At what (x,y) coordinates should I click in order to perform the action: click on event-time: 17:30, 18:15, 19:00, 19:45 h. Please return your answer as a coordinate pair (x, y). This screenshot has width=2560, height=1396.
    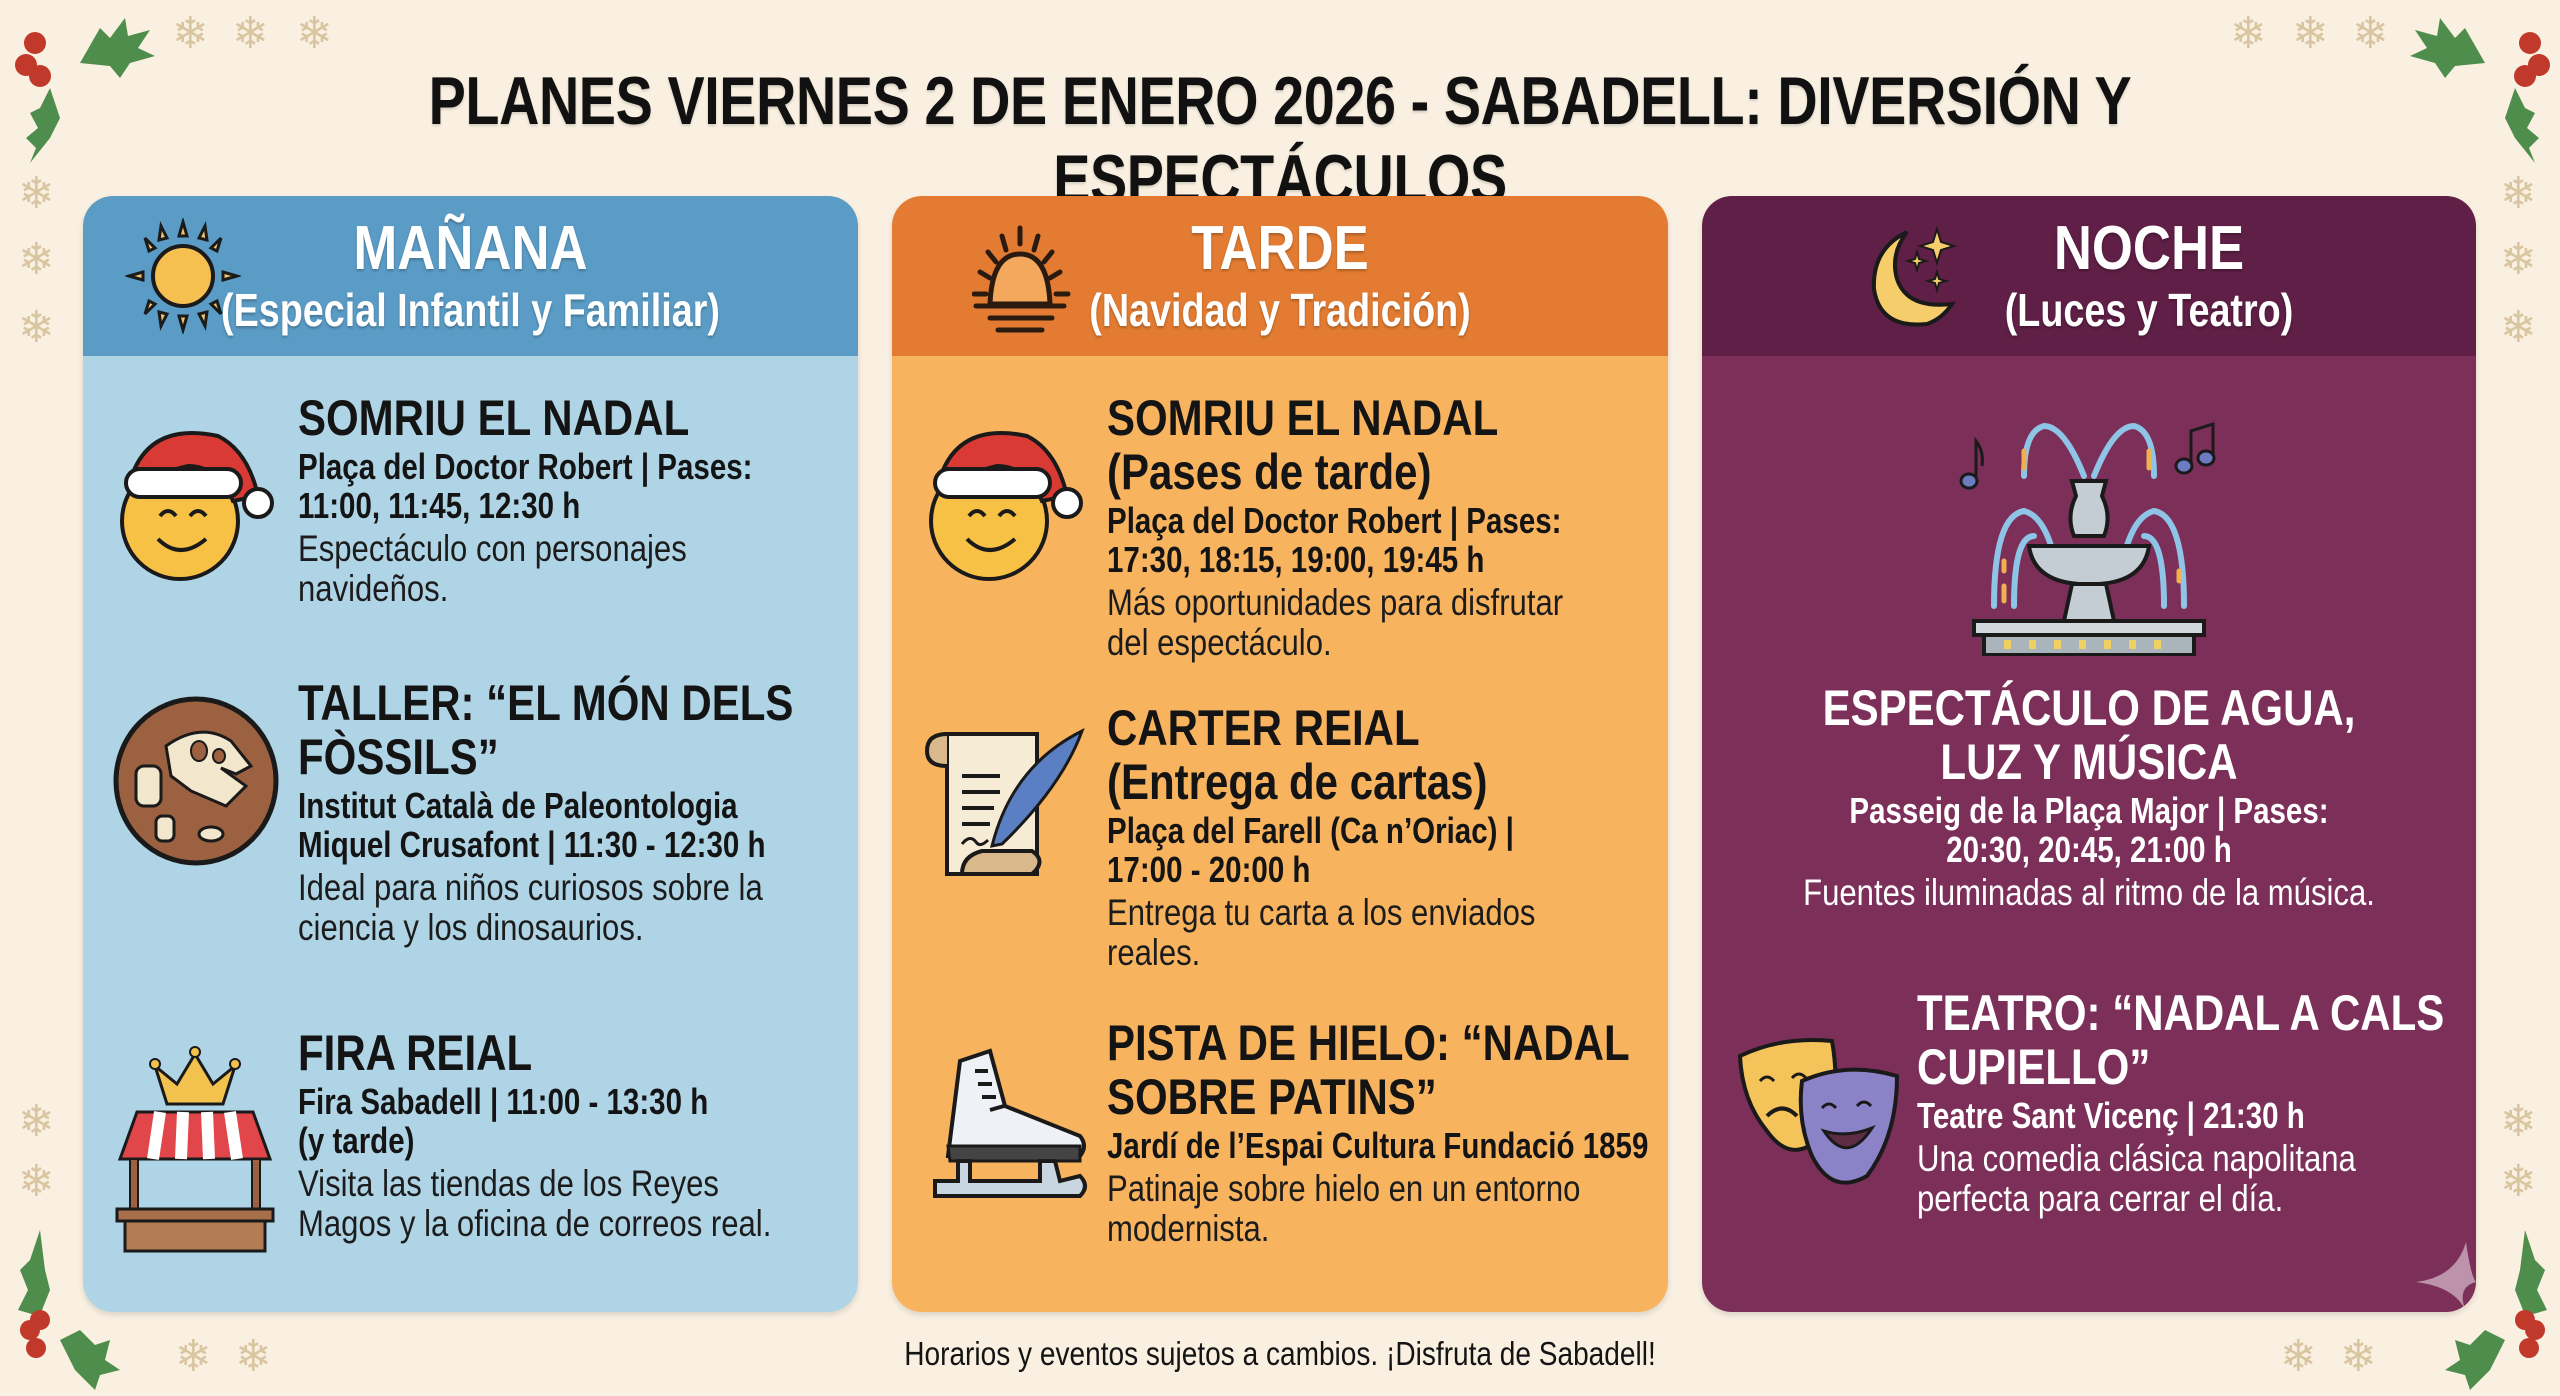
    Looking at the image, I should click on (1296, 559).